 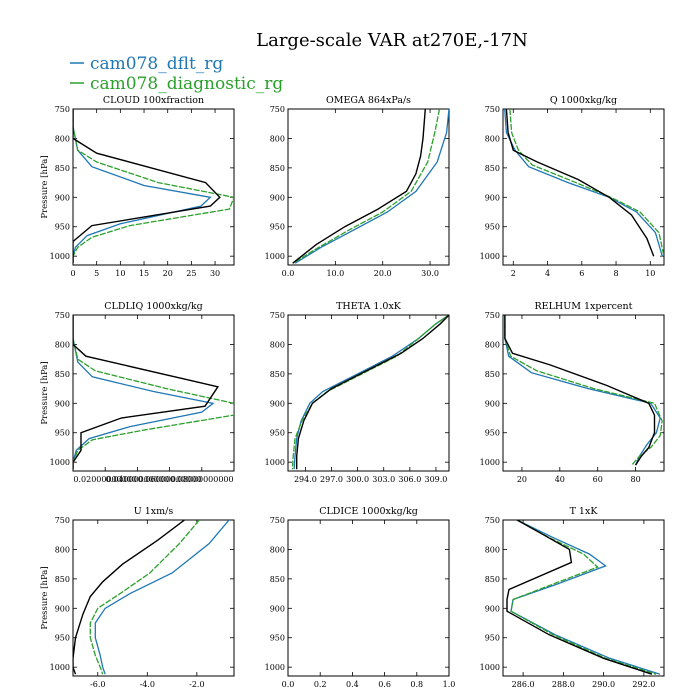 What do you see at coordinates (320, 684) in the screenshot?
I see `x-tick-label: 0.2` at bounding box center [320, 684].